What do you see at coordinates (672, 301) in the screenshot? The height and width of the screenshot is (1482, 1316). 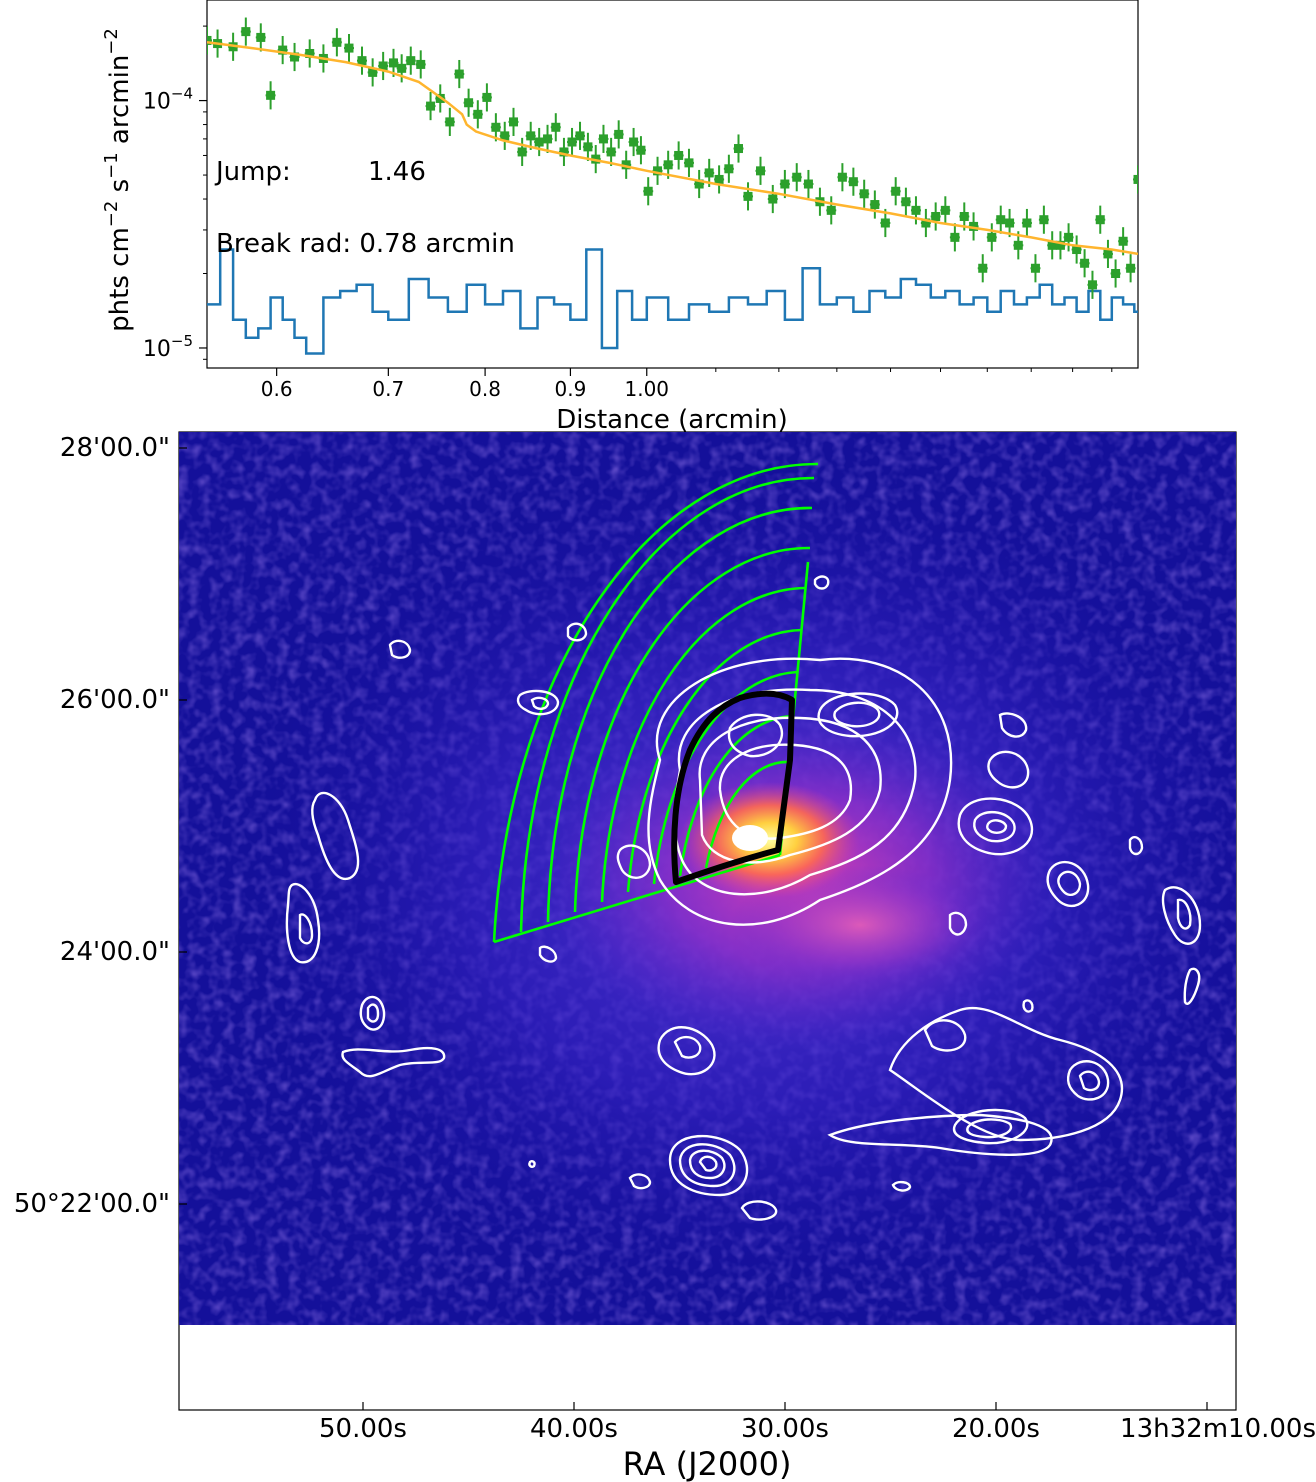 I see `background-step-line` at bounding box center [672, 301].